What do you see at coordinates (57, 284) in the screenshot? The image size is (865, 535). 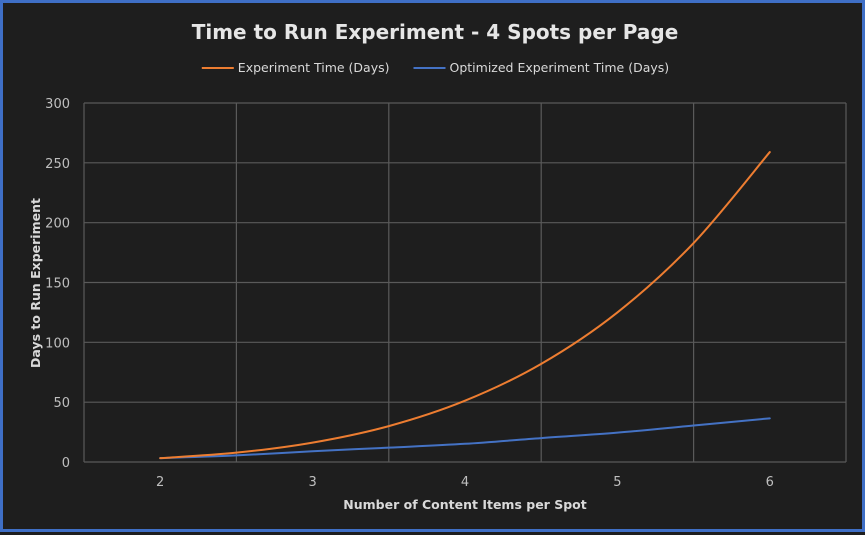 I see `y-tick-label: 150` at bounding box center [57, 284].